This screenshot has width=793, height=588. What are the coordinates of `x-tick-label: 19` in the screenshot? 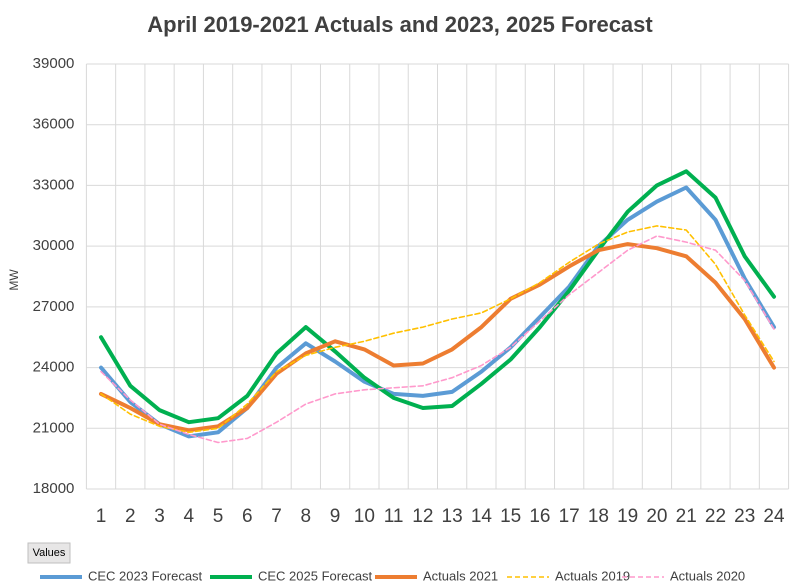 It's located at (627, 516).